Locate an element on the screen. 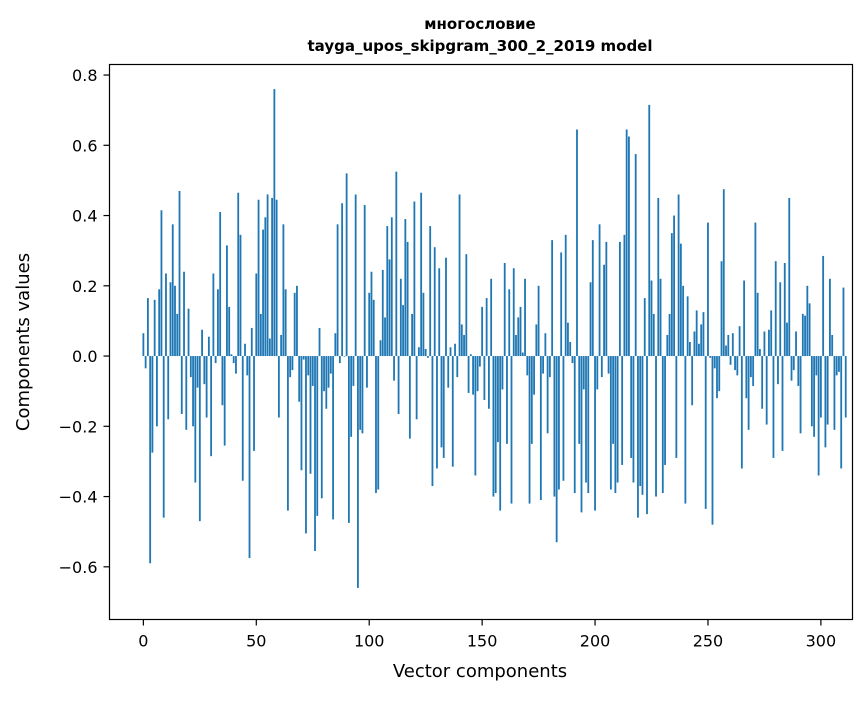  y-axis-label: Components values is located at coordinates (23, 342).